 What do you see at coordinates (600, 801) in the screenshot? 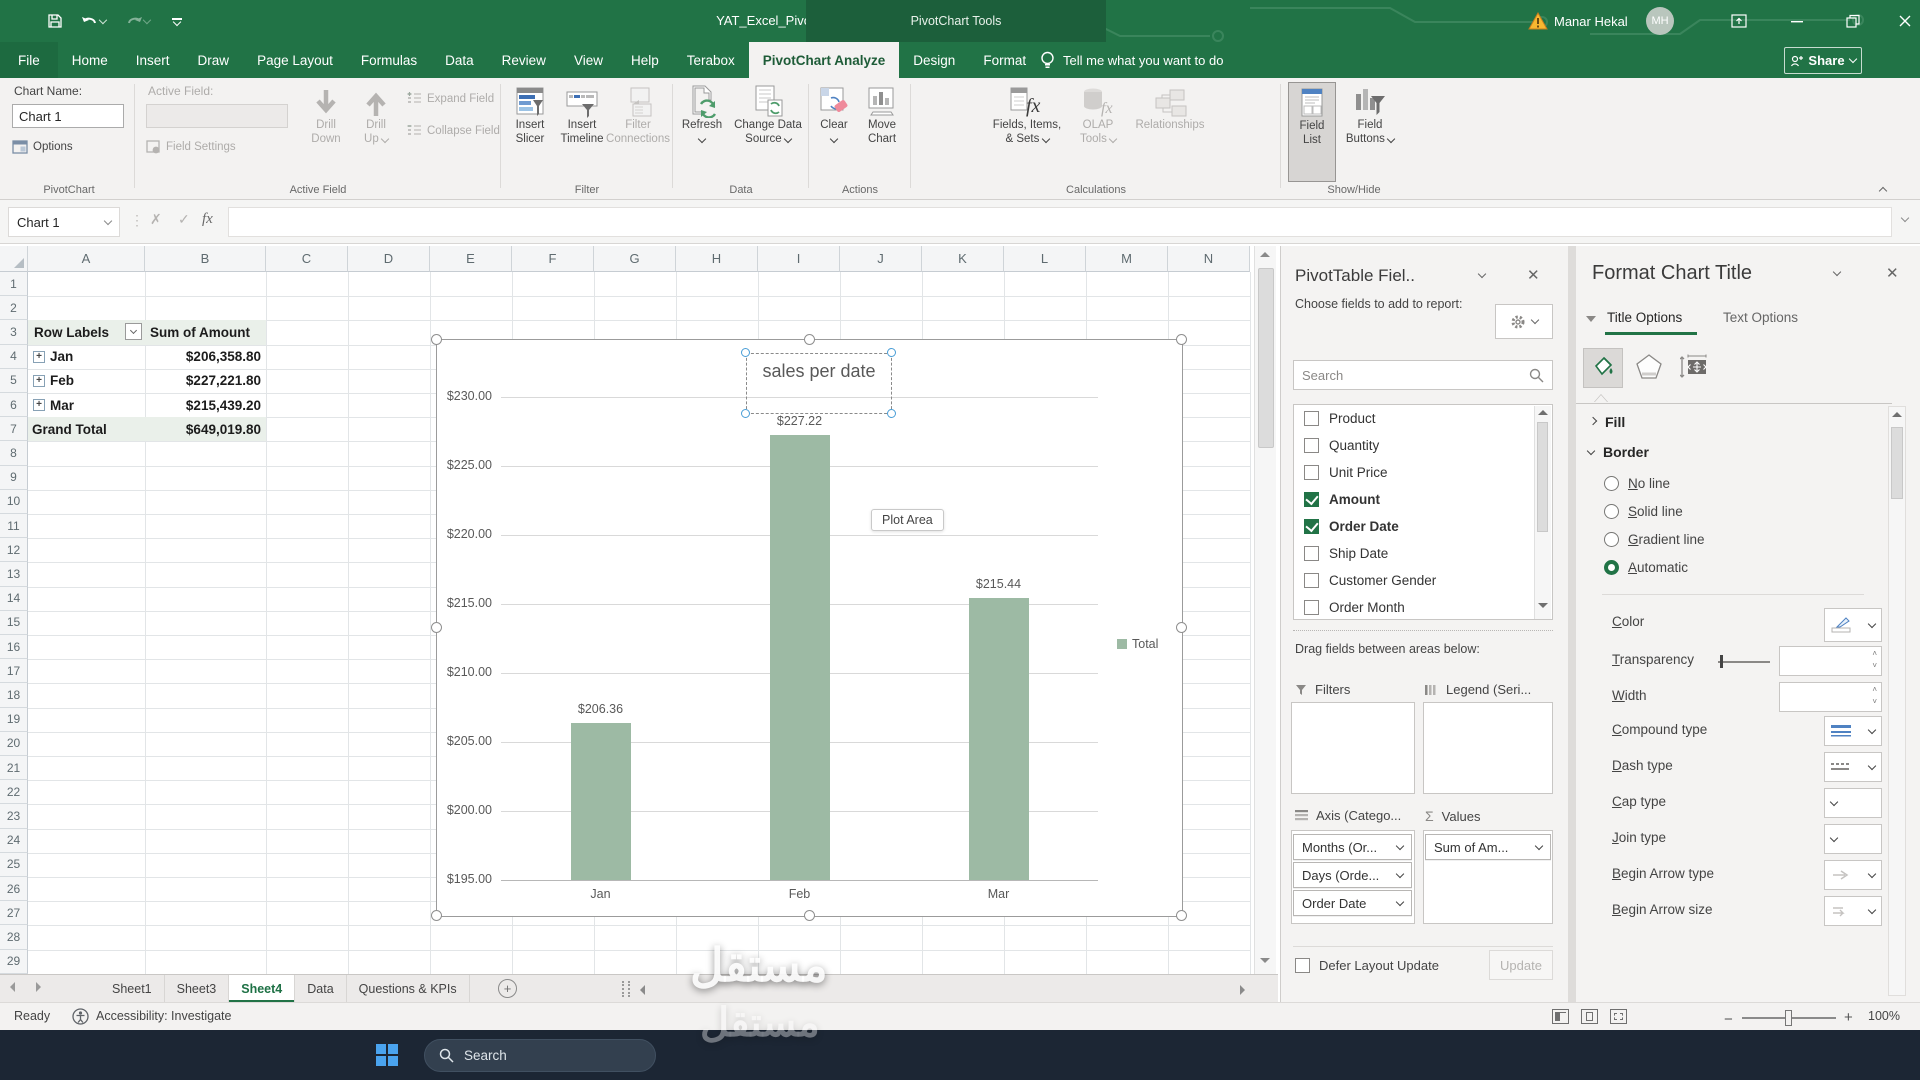
I see `bar-jan` at bounding box center [600, 801].